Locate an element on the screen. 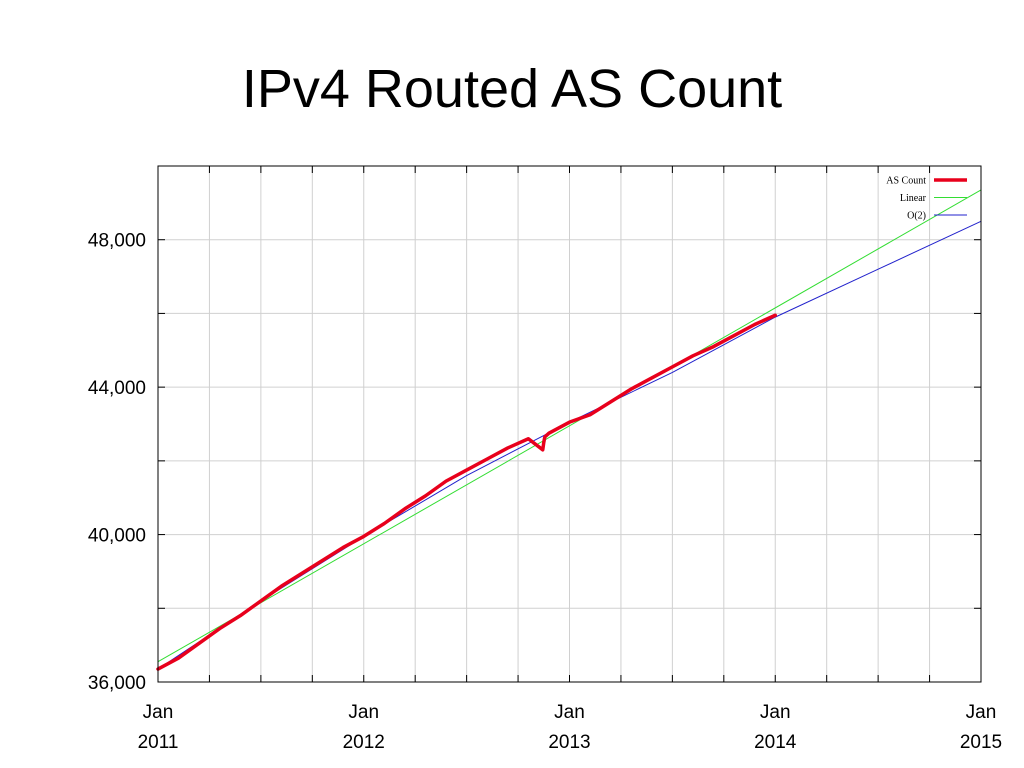 The image size is (1024, 768). legend-label: Linear is located at coordinates (913, 198).